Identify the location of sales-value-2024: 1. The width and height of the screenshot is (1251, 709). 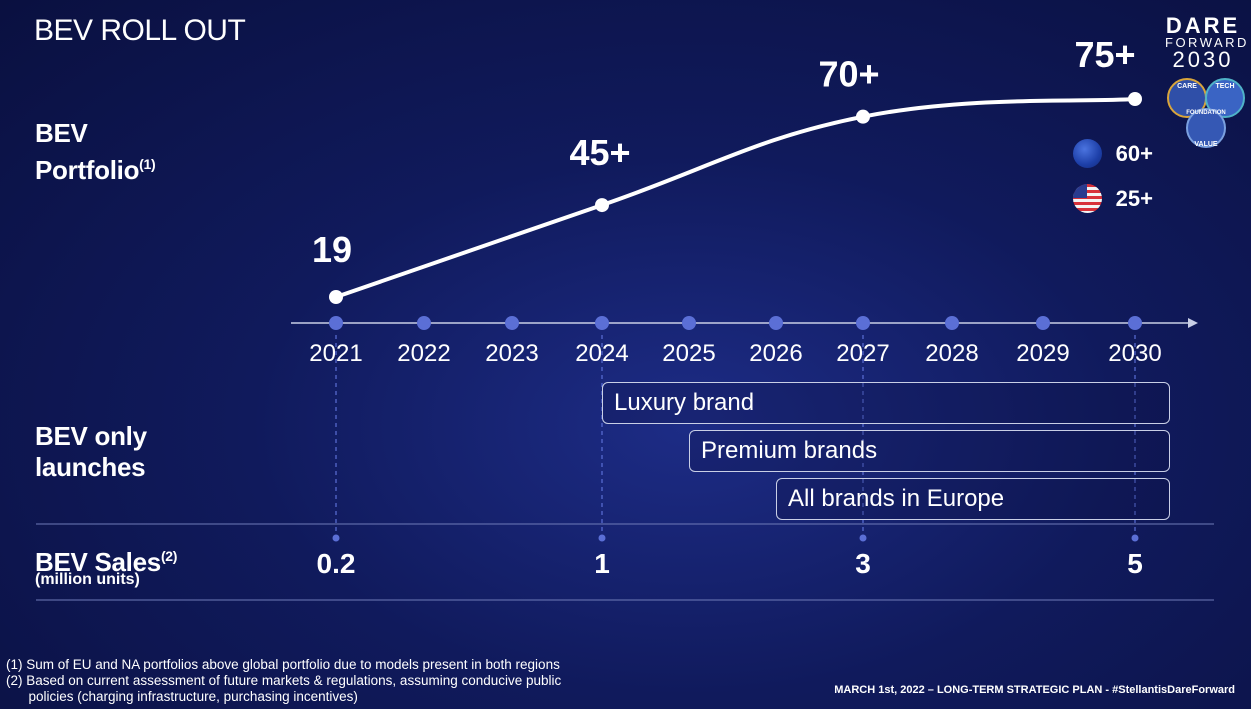
(602, 563).